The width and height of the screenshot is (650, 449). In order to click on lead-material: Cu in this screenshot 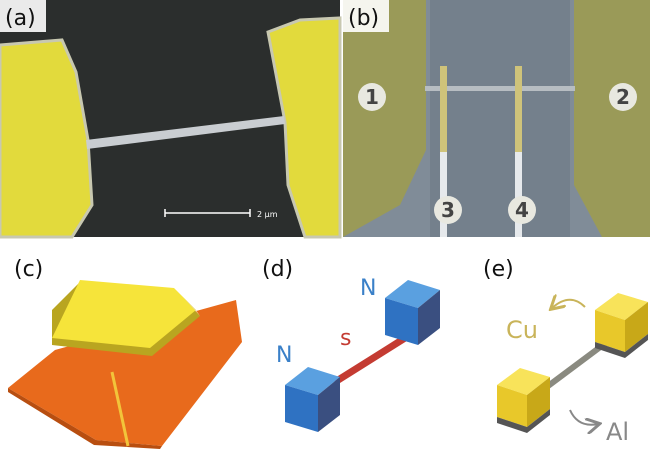, I will do `click(522, 330)`.